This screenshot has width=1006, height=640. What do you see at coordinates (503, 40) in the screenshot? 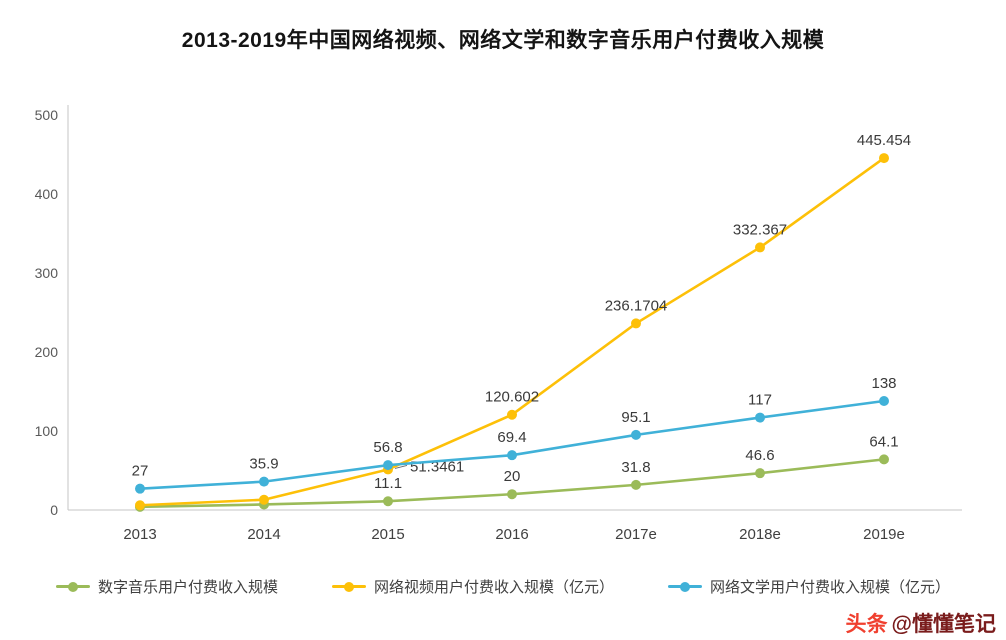
I see `chart-title: 2013-2019年中国网络视频、网络文学和数字音乐用户付费收入规模` at bounding box center [503, 40].